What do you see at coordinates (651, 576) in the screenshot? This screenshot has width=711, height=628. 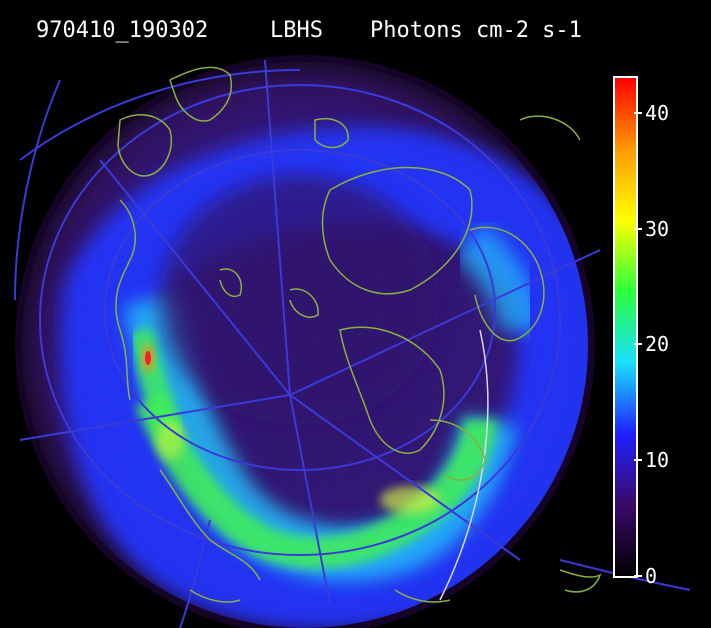 I see `colorbar-tick-label: 0` at bounding box center [651, 576].